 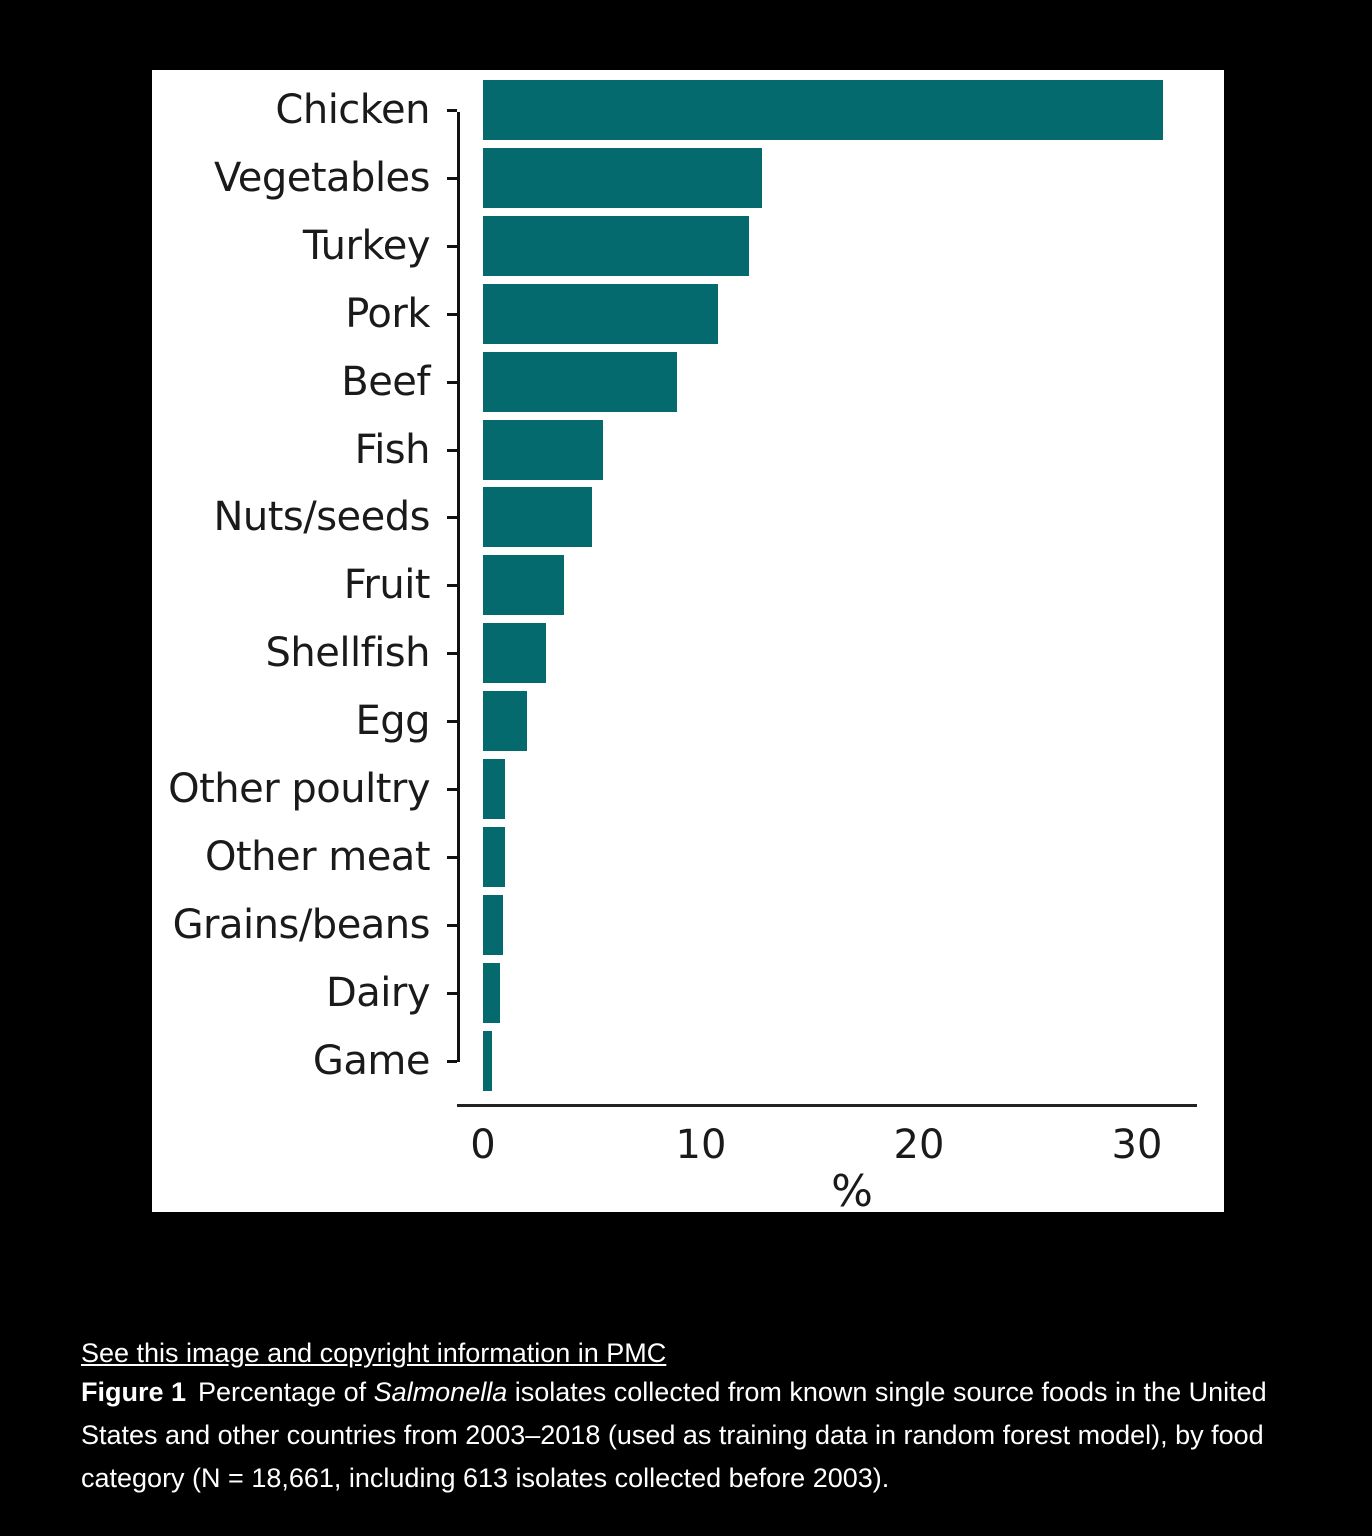 What do you see at coordinates (348, 653) in the screenshot?
I see `category-label: Shellfish` at bounding box center [348, 653].